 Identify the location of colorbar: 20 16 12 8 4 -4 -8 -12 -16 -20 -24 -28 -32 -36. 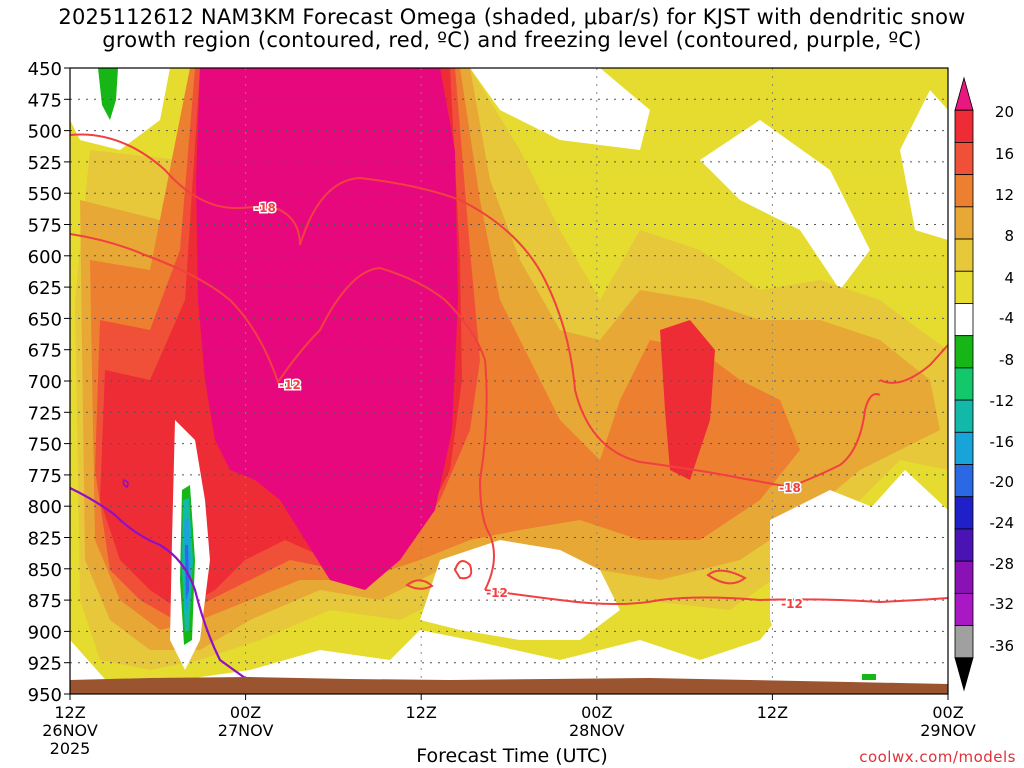
(984, 384).